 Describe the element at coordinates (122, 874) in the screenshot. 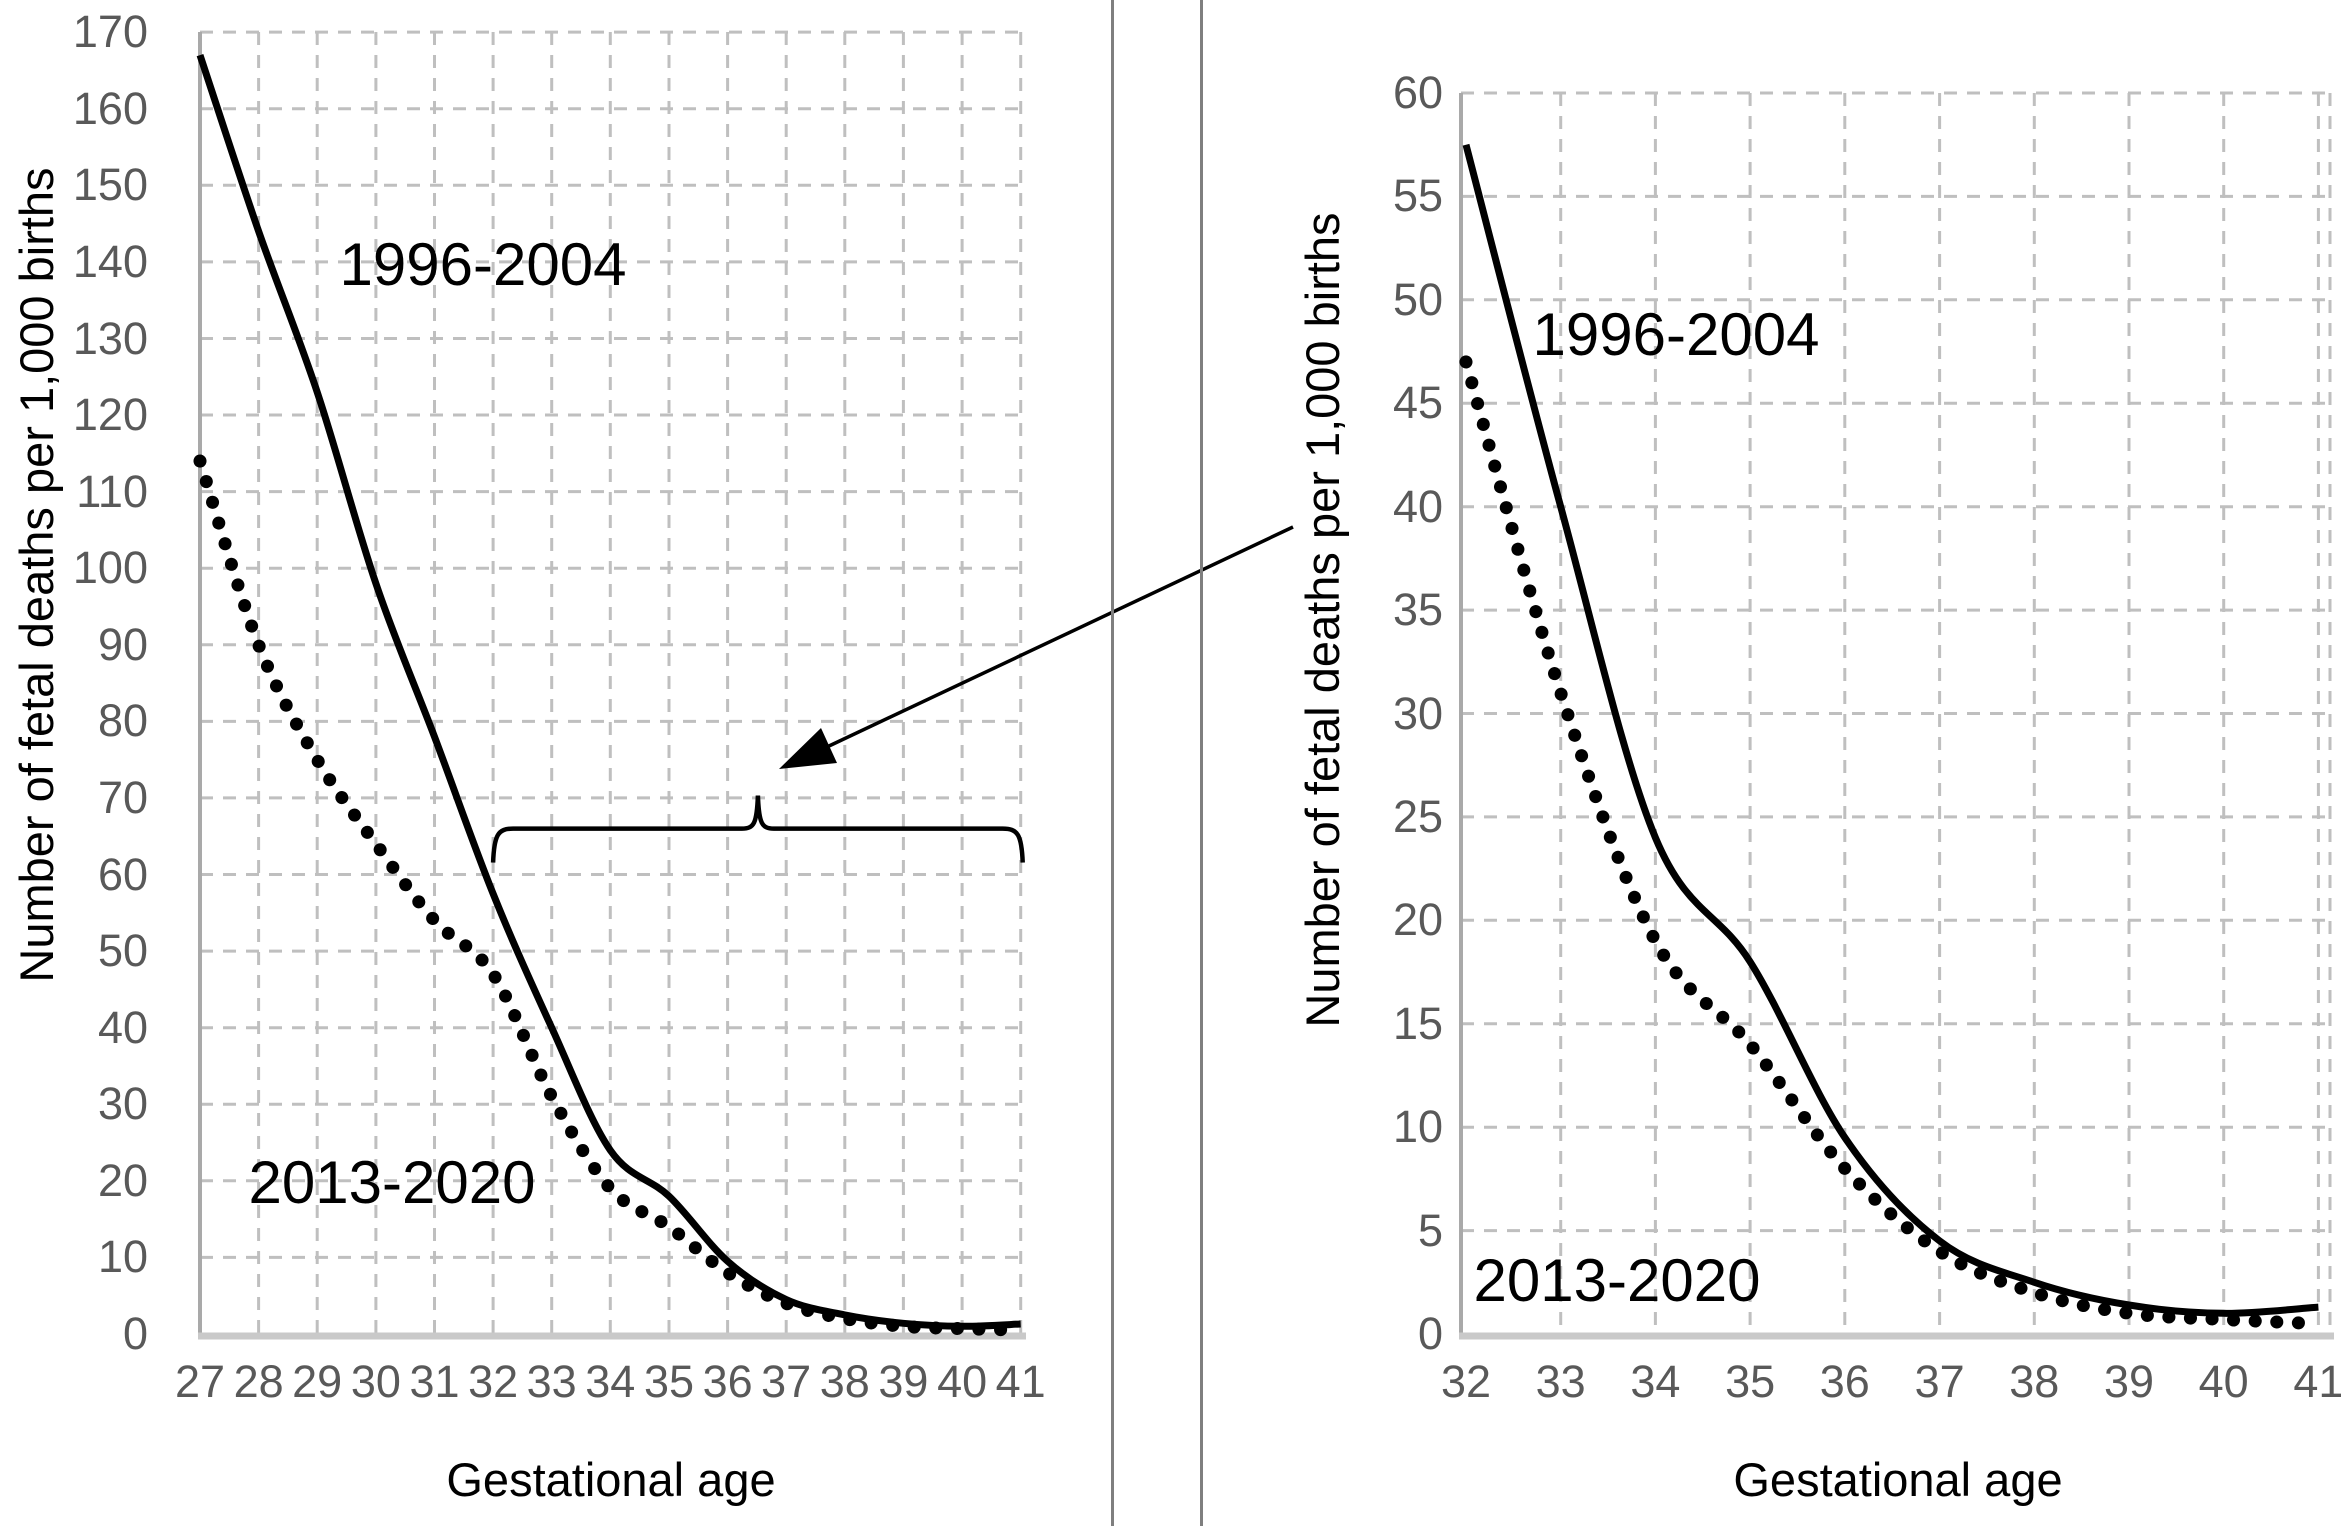

I see `left-y-tick-label: 60` at that location.